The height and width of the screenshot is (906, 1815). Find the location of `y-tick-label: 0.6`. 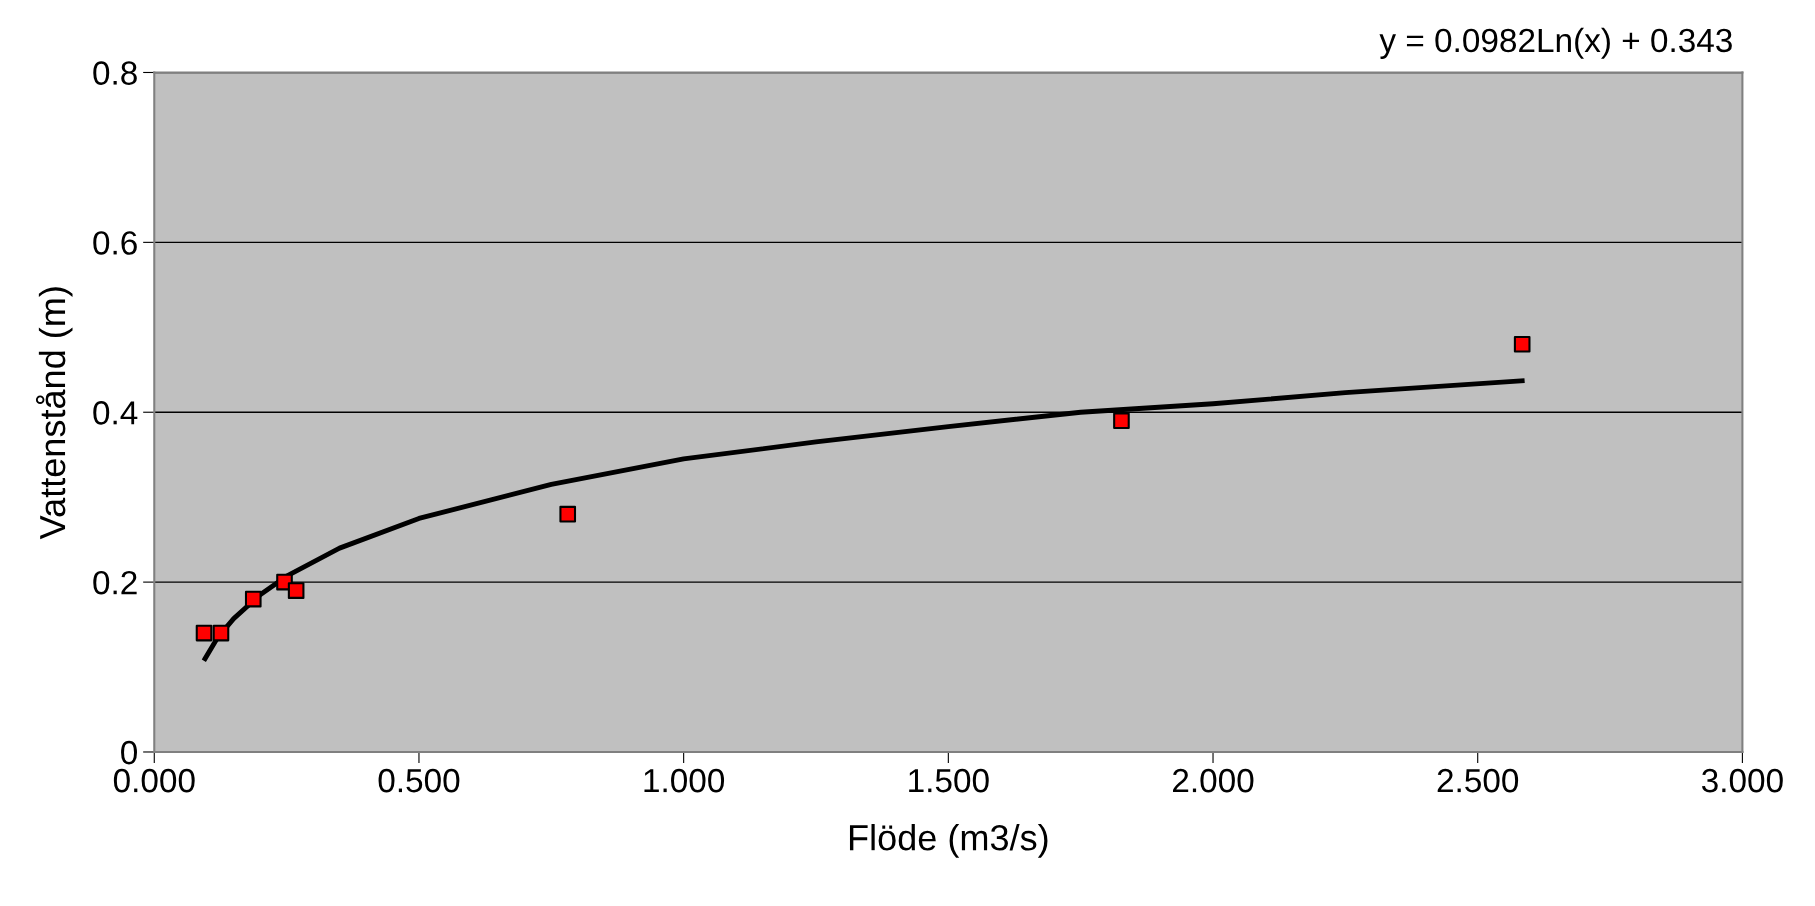

y-tick-label: 0.6 is located at coordinates (115, 243).